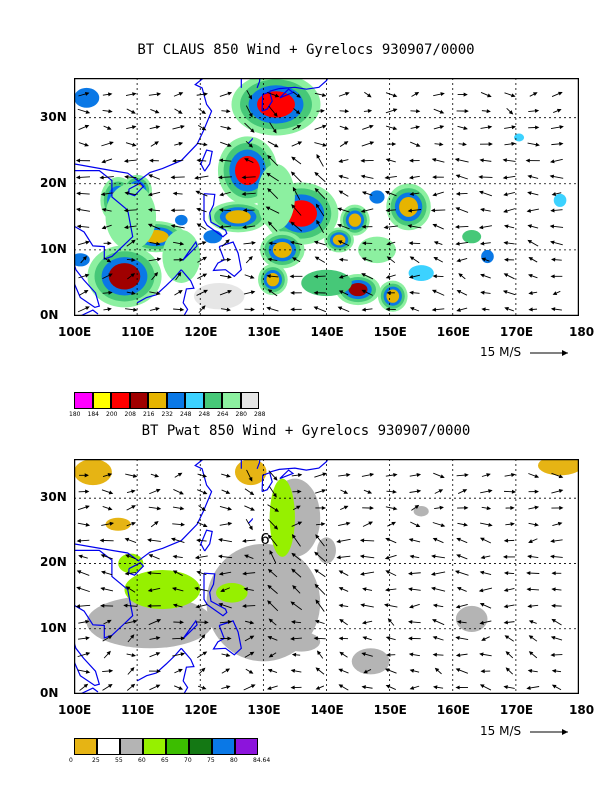 Image resolution: width=612 pixels, height=792 pixels. Describe the element at coordinates (75, 332) in the screenshot. I see `x-tick-label: 100E` at that location.